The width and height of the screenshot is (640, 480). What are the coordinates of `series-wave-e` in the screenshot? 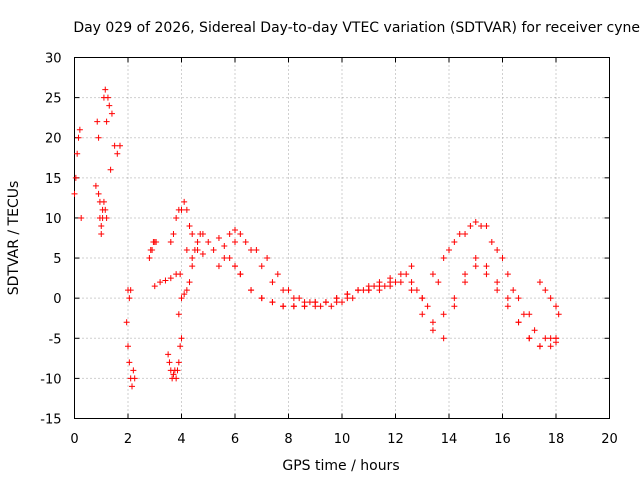 It's located at (481, 282).